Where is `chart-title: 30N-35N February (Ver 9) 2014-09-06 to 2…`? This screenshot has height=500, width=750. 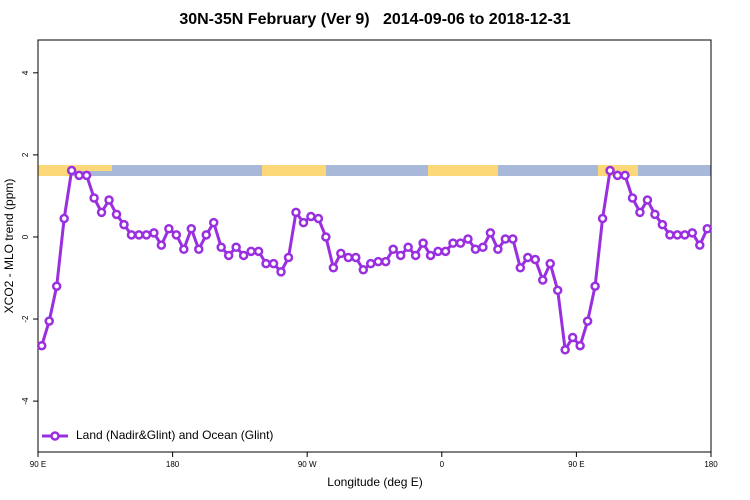
chart-title: 30N-35N February (Ver 9) 2014-09-06 to 2… is located at coordinates (374, 19).